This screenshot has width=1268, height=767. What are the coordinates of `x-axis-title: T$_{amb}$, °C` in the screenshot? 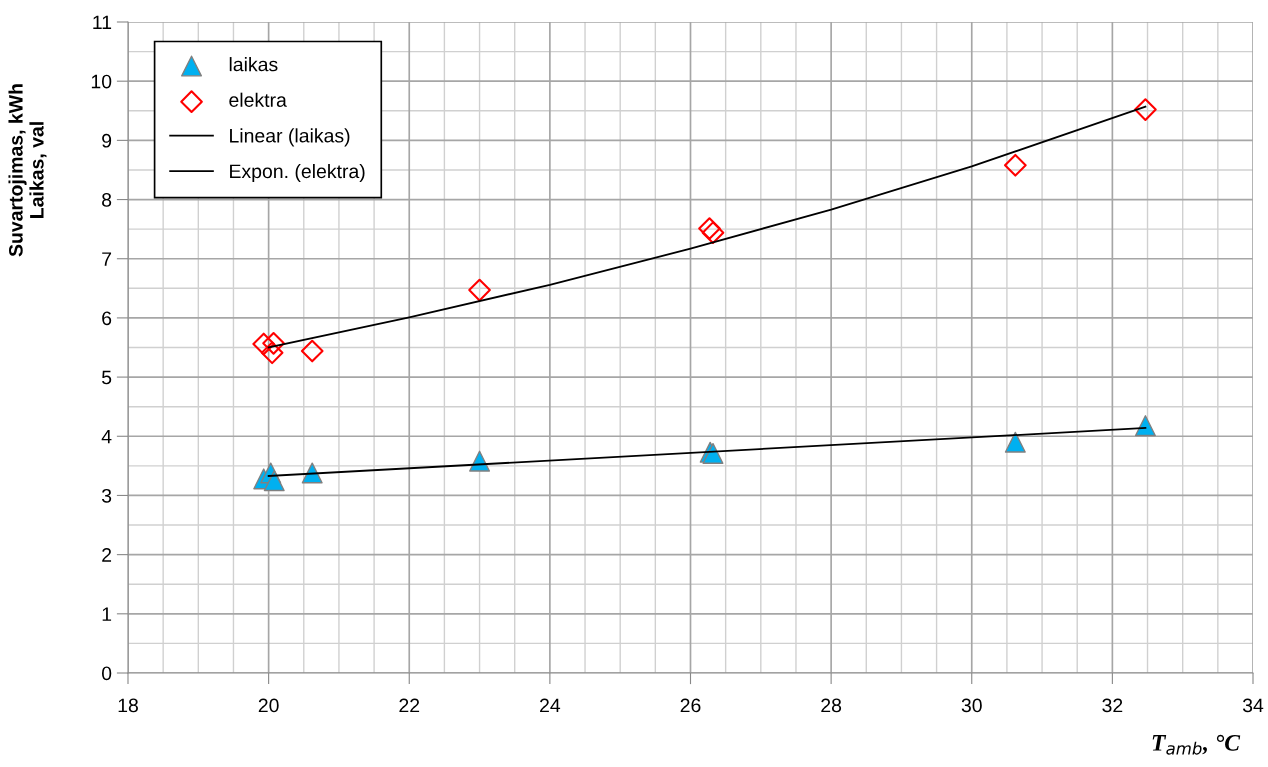 It's located at (1196, 744).